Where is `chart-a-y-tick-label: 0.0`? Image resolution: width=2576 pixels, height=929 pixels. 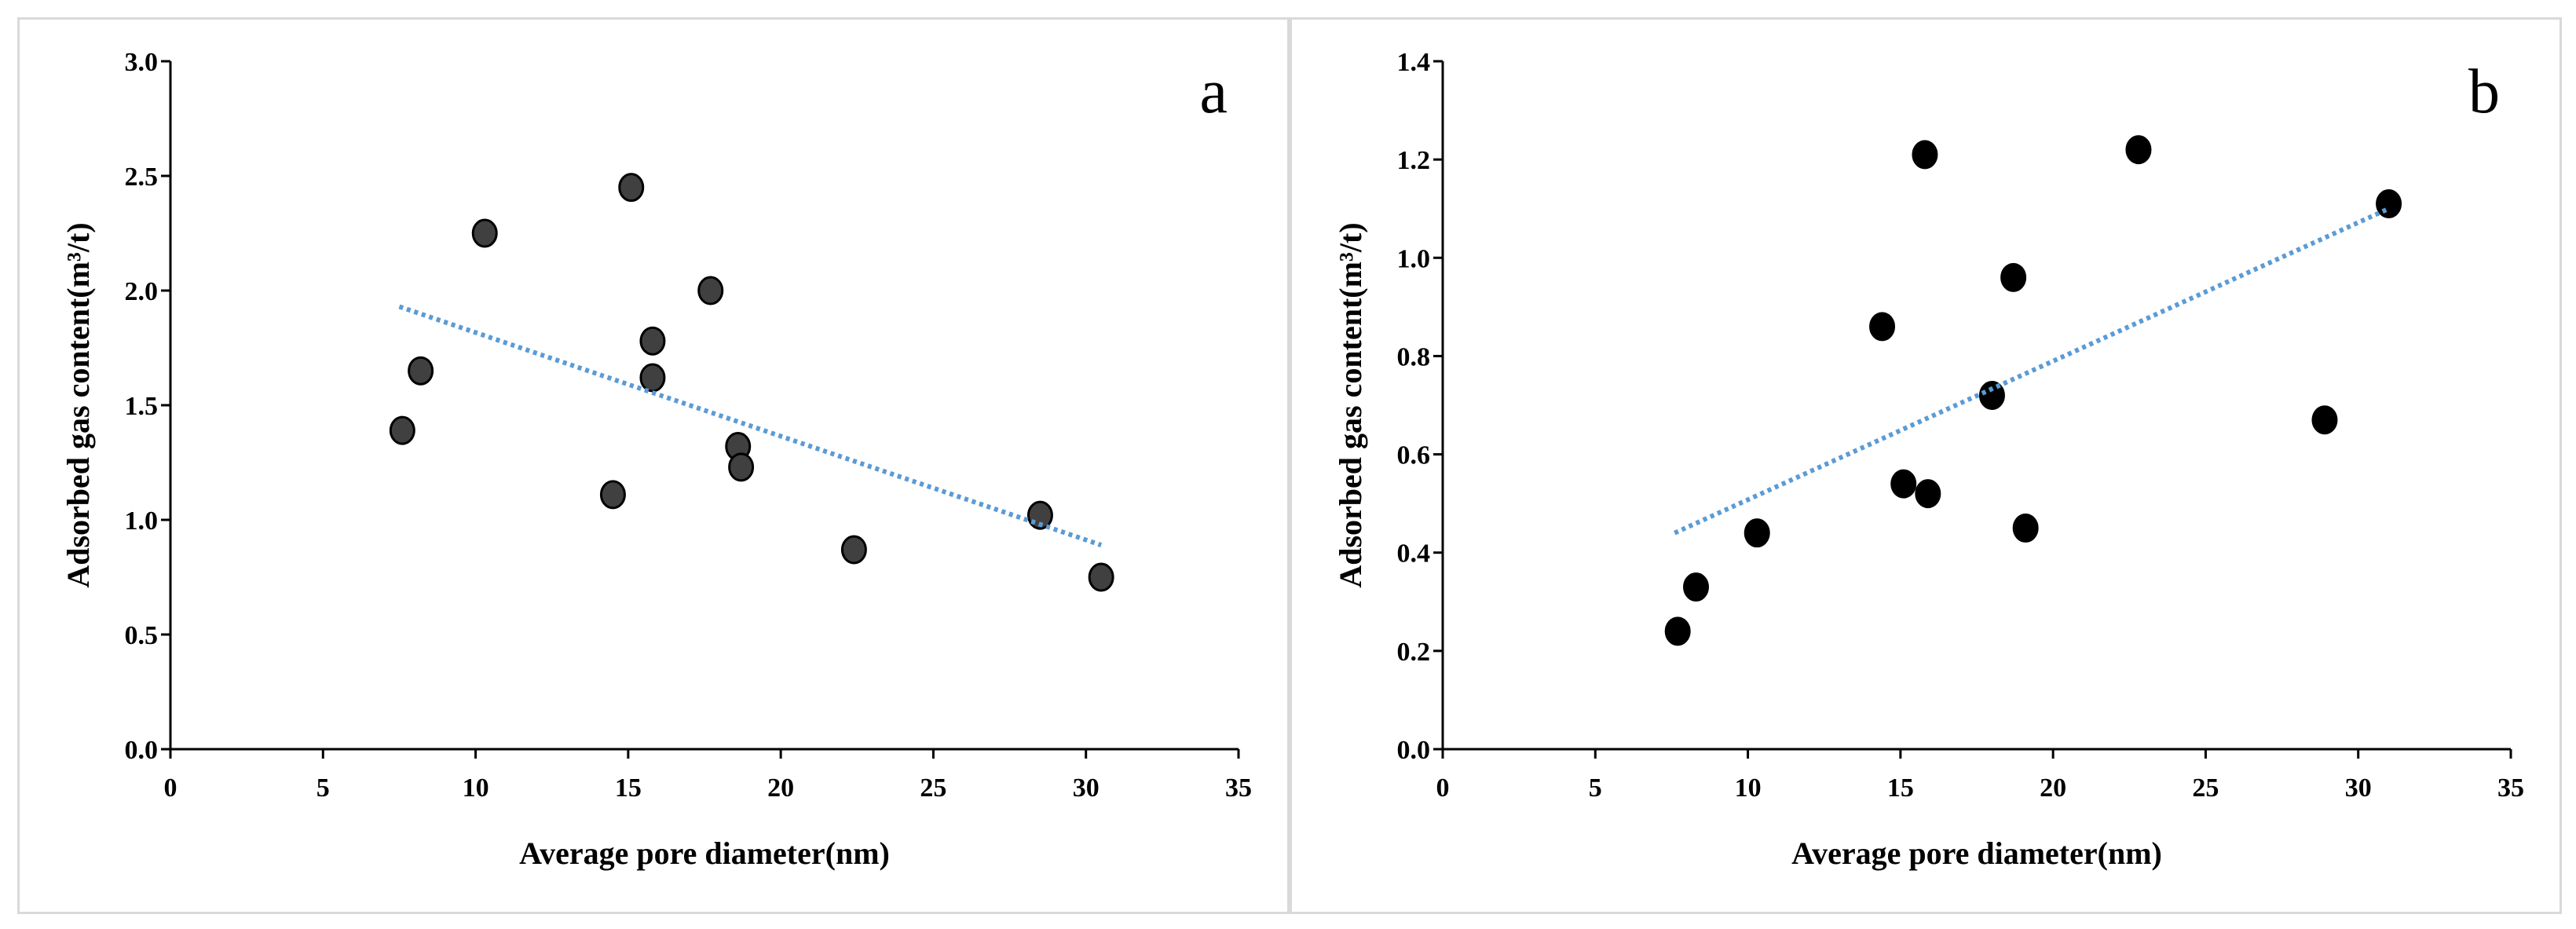
chart-a-y-tick-label: 0.0 is located at coordinates (142, 750).